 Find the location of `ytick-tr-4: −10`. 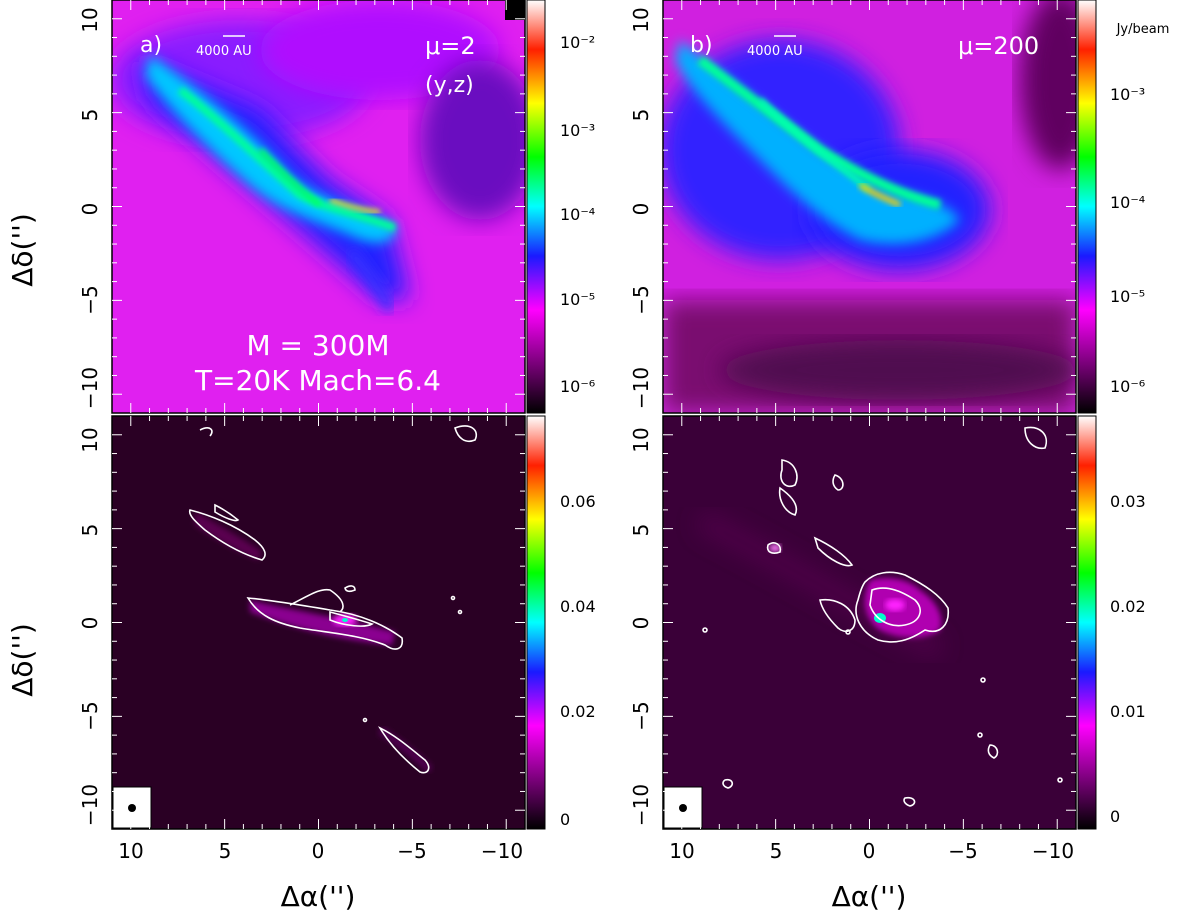

ytick-tr-4: −10 is located at coordinates (641, 388).